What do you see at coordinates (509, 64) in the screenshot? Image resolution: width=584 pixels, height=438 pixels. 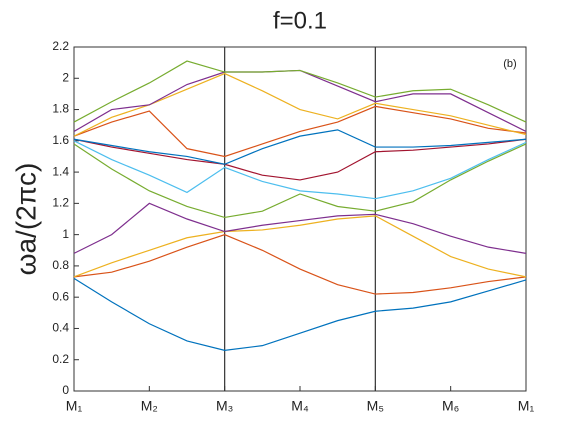 I see `annotation: (b)` at bounding box center [509, 64].